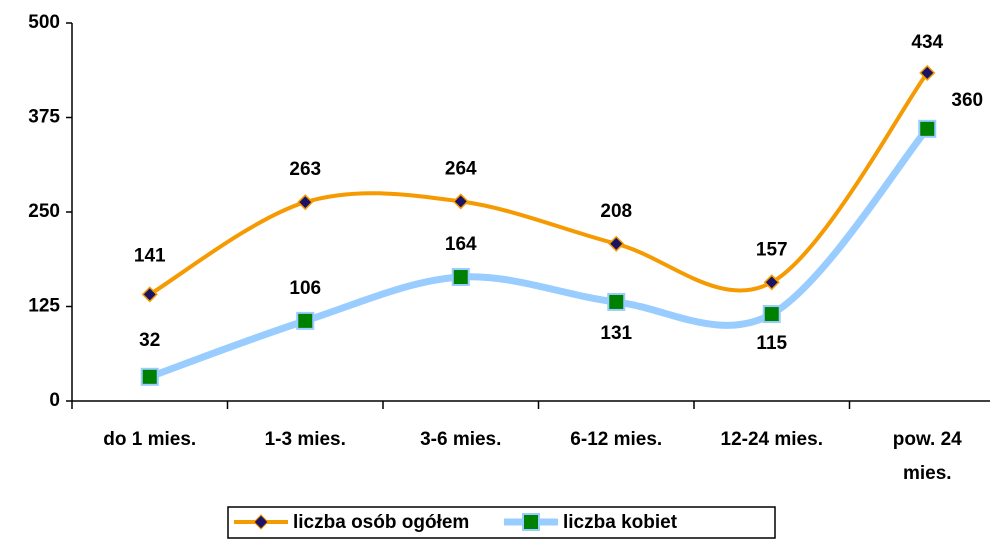  Describe the element at coordinates (461, 244) in the screenshot. I see `data-label: 164` at that location.